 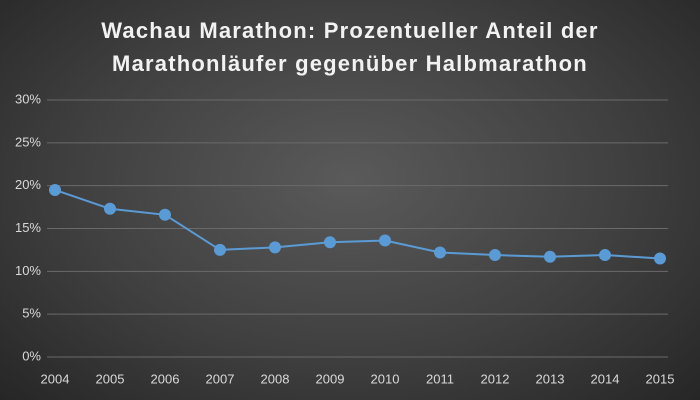 I want to click on y-tick-label: 30%, so click(x=28, y=98).